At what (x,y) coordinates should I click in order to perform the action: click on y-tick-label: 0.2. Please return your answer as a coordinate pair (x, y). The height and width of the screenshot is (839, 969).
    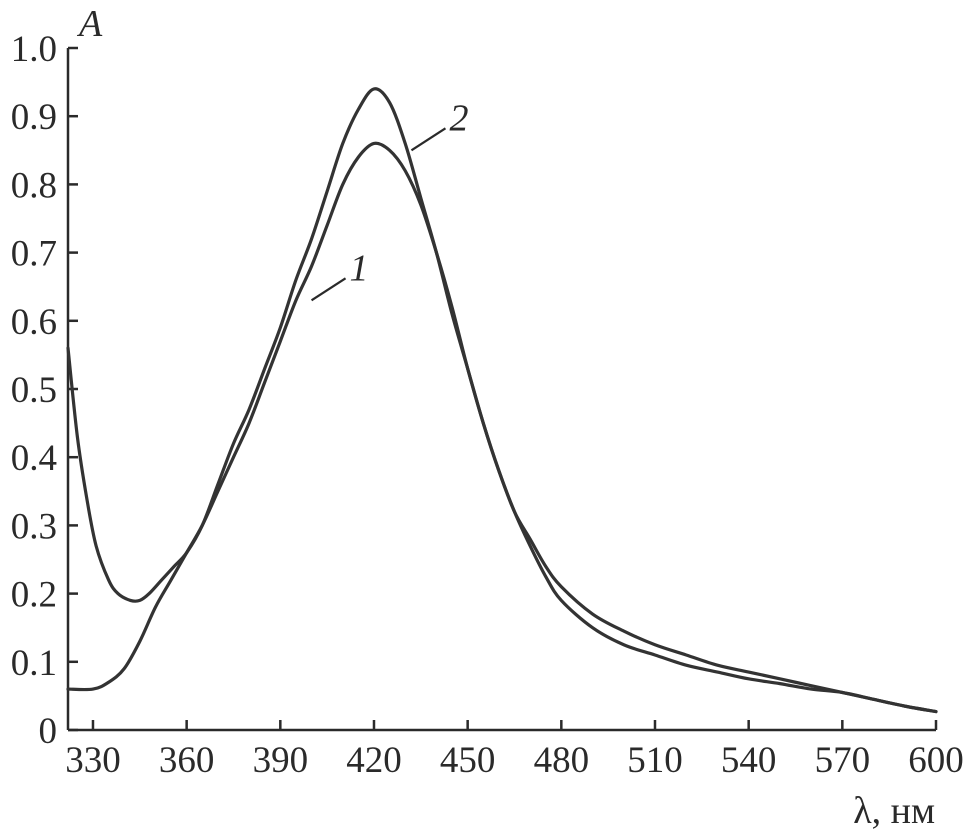
    Looking at the image, I should click on (34, 595).